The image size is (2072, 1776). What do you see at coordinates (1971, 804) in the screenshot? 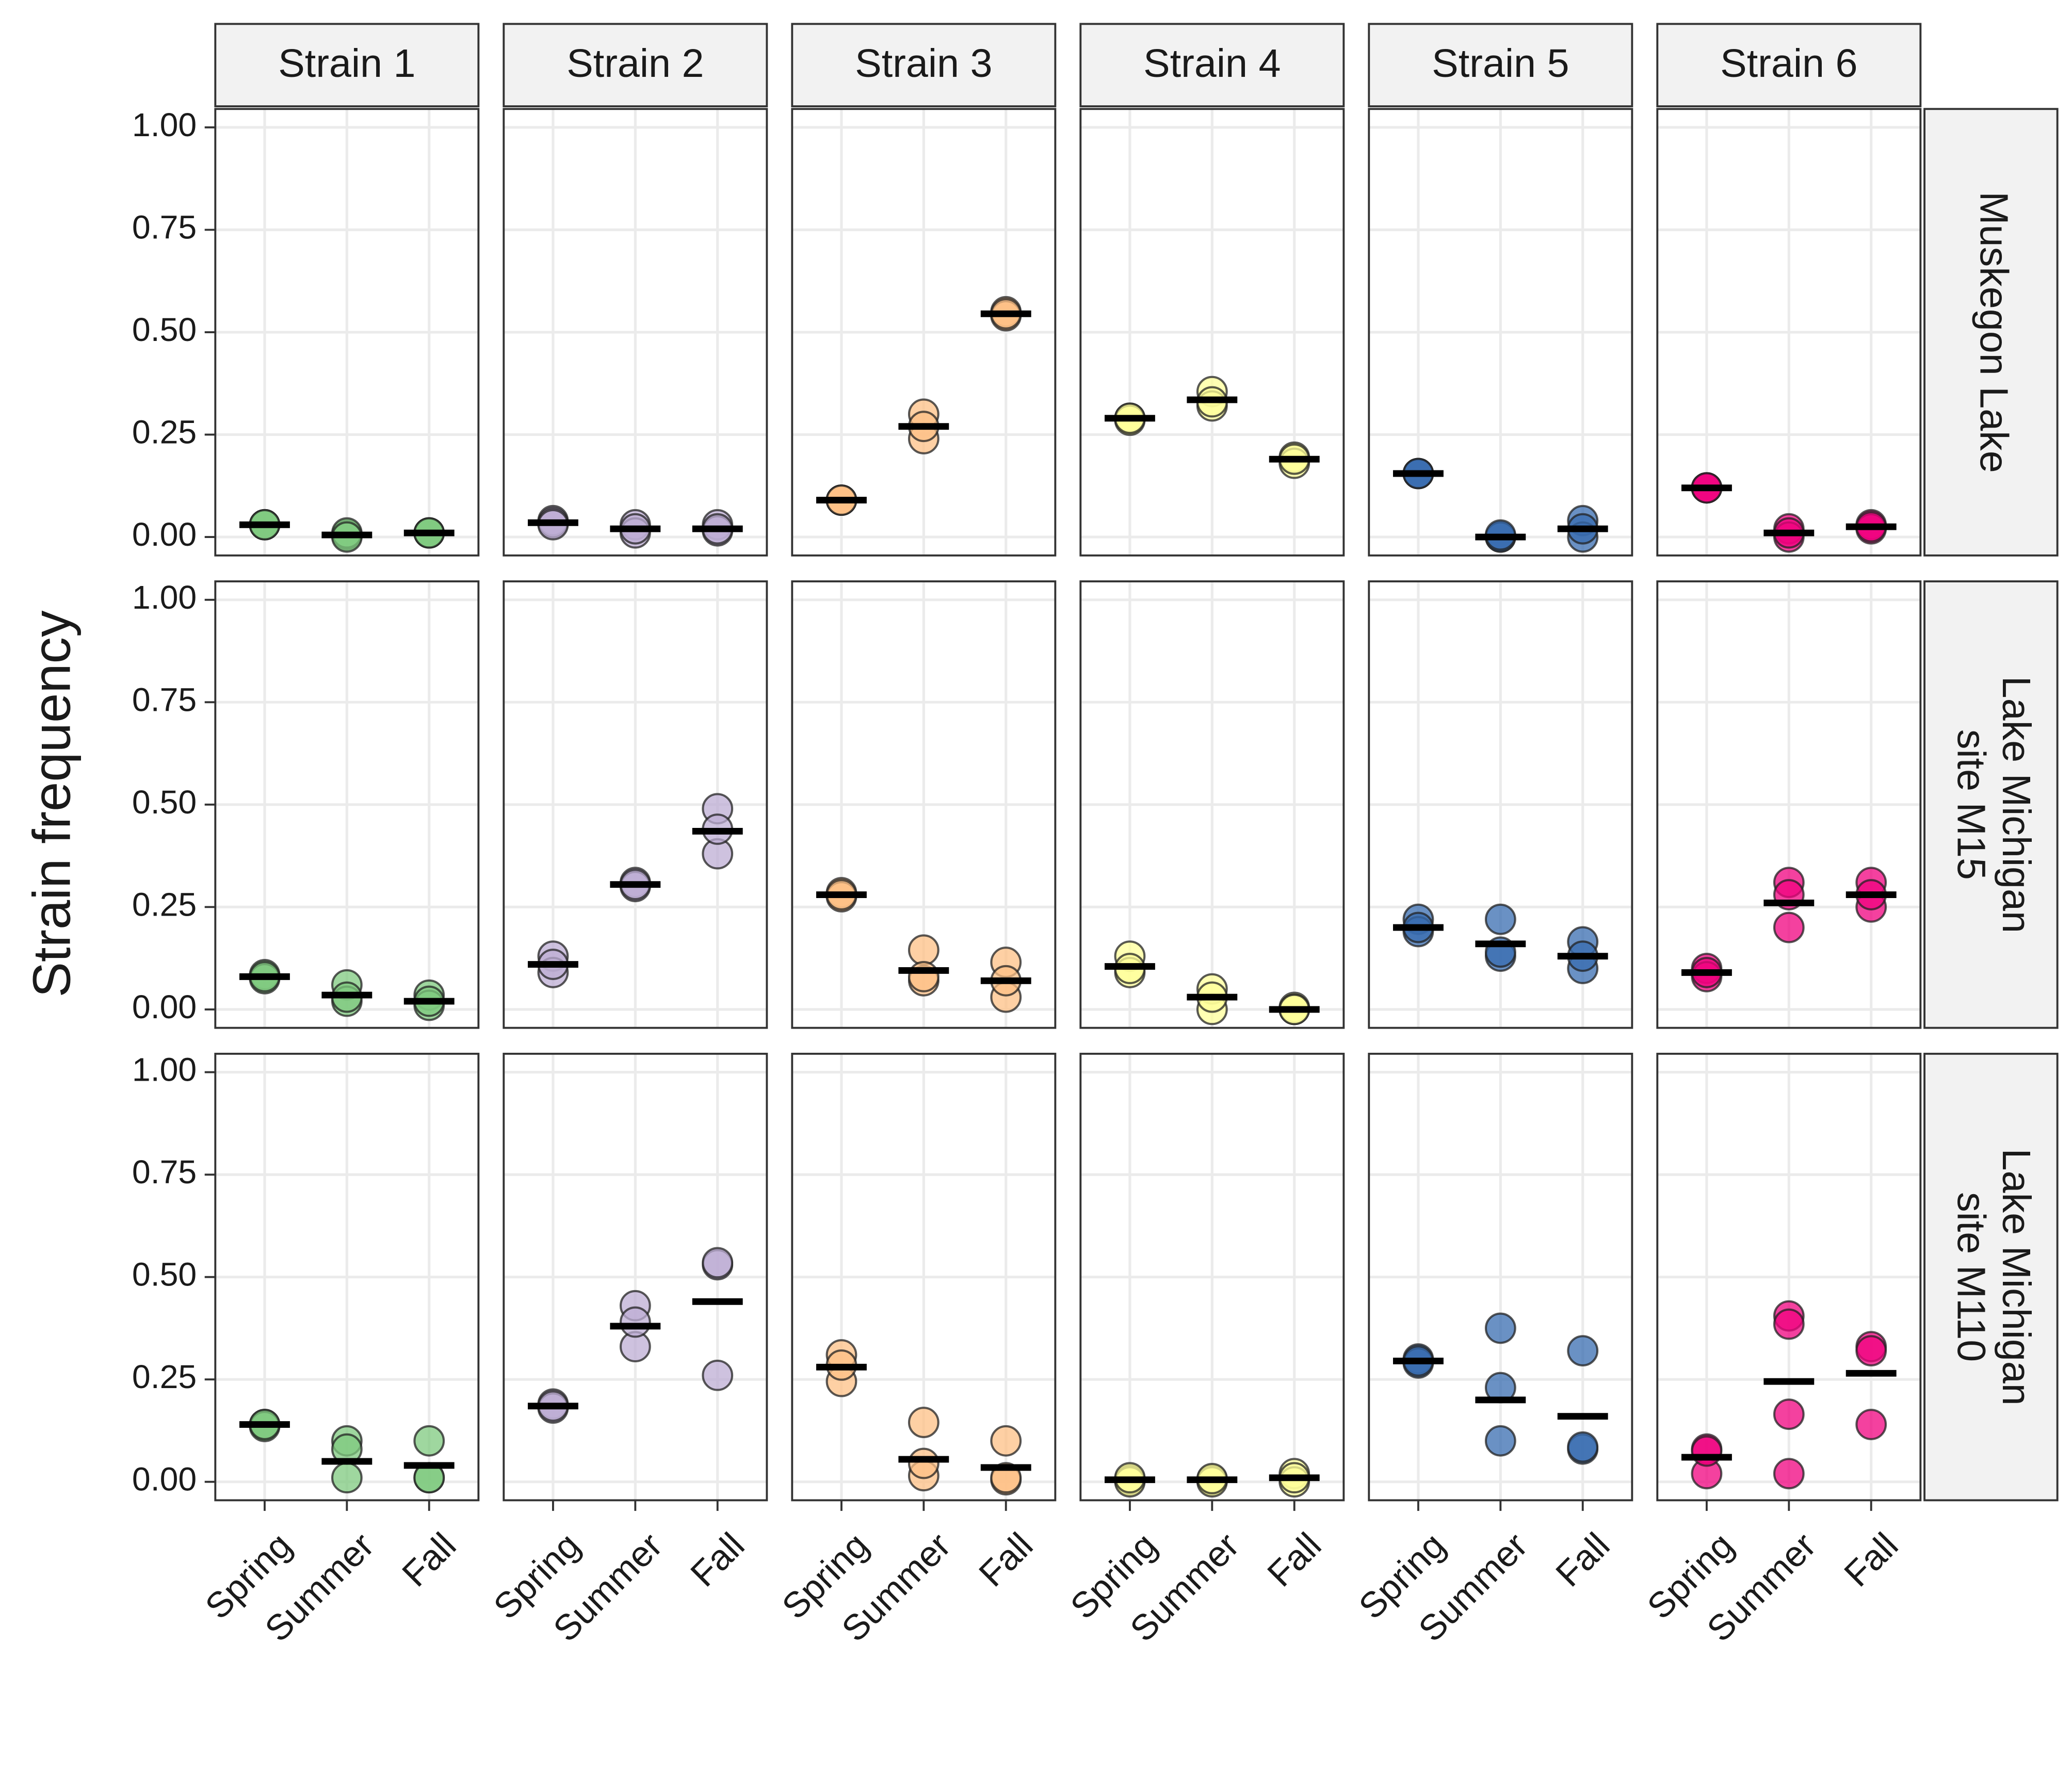
I see `facet-row-label: site M15` at bounding box center [1971, 804].